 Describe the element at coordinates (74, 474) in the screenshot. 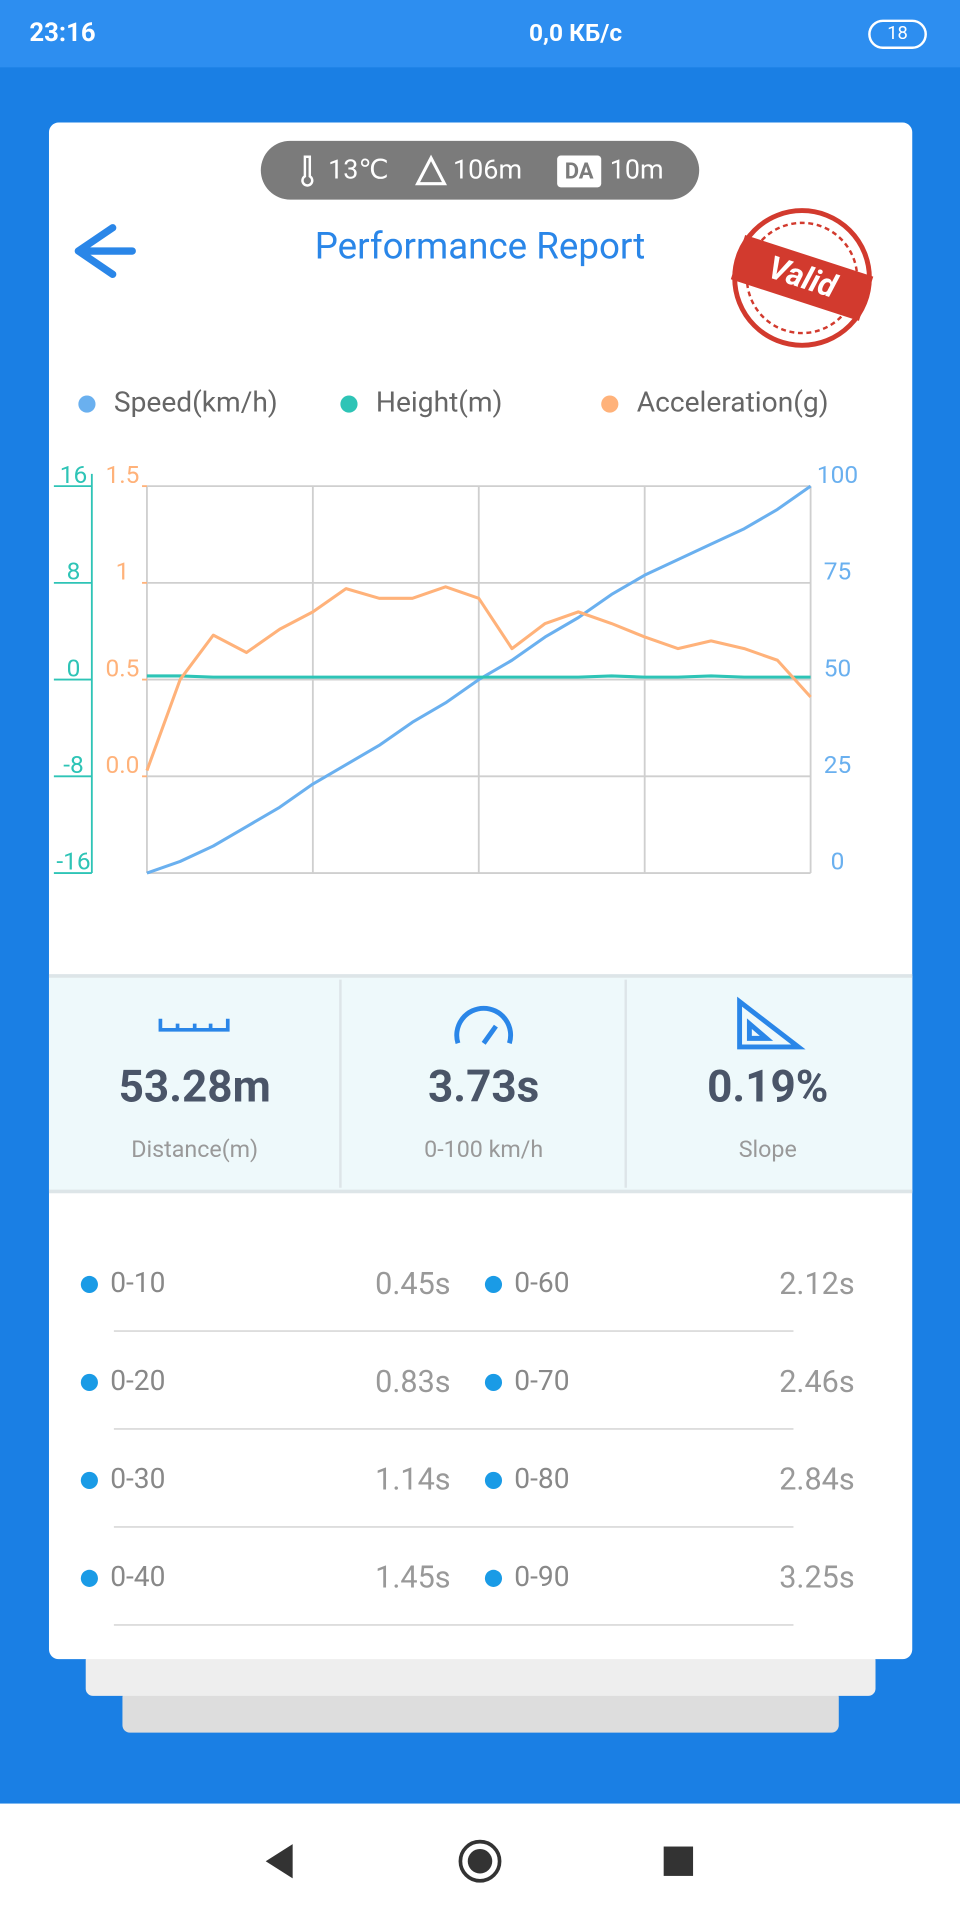

I see `y-tick-label: 16` at that location.